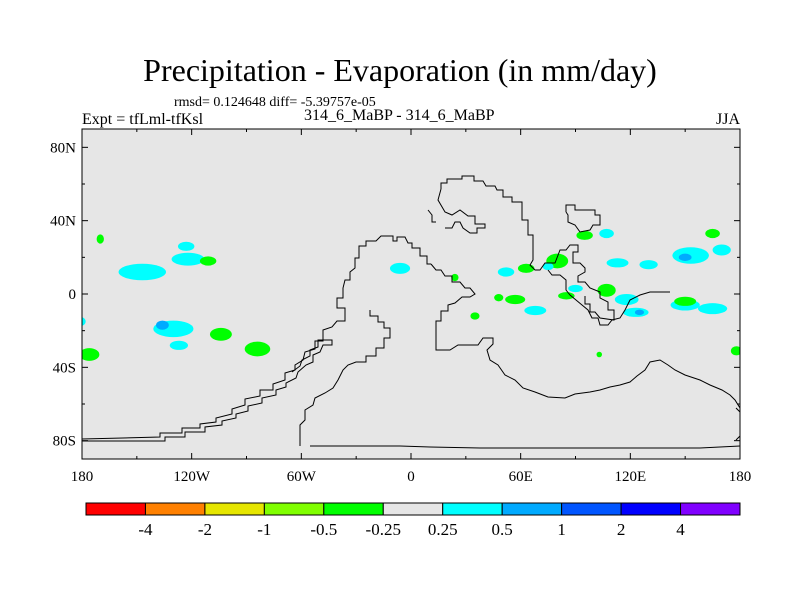 This screenshot has width=800, height=600. What do you see at coordinates (583, 218) in the screenshot?
I see `coastline-siberia` at bounding box center [583, 218].